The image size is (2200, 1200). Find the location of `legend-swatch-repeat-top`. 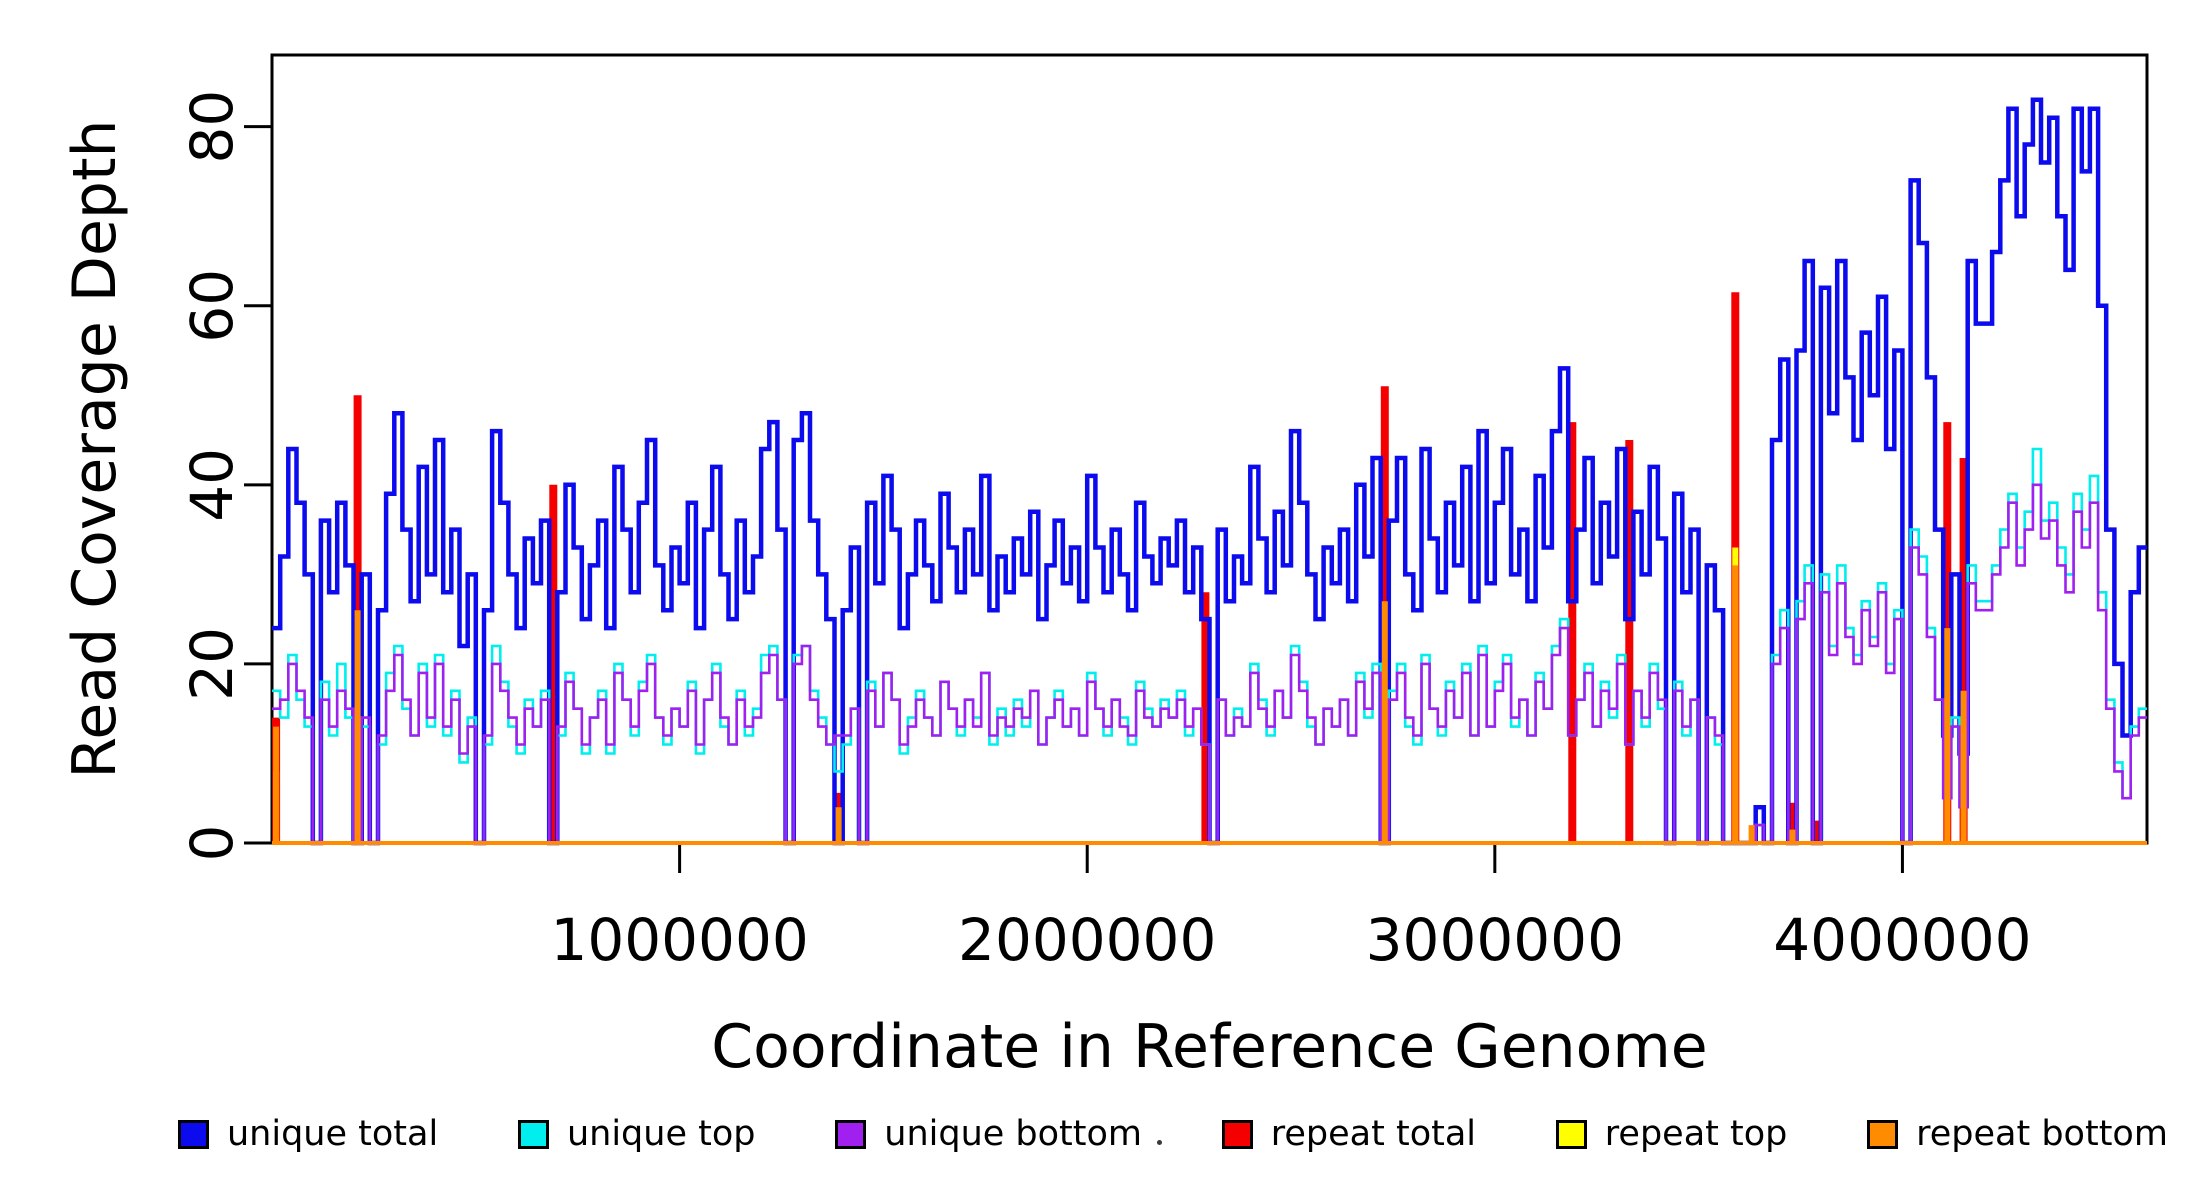

legend-swatch-repeat-top is located at coordinates (1571, 1134).